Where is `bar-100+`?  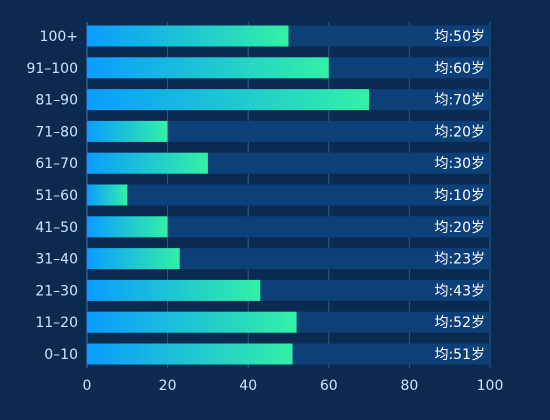
bar-100+ is located at coordinates (188, 36).